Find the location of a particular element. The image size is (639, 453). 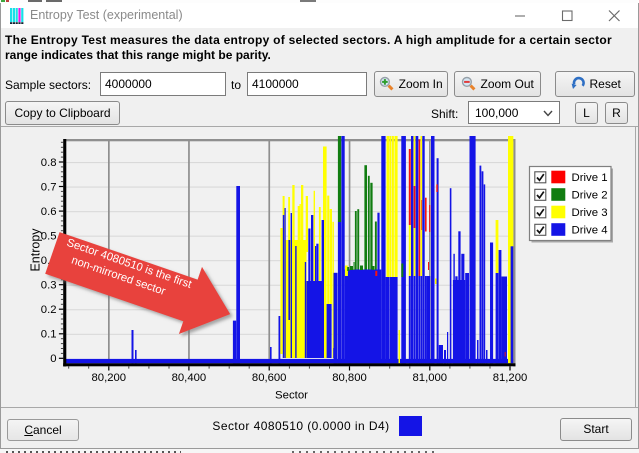

svg-text: 81,200 is located at coordinates (510, 378).